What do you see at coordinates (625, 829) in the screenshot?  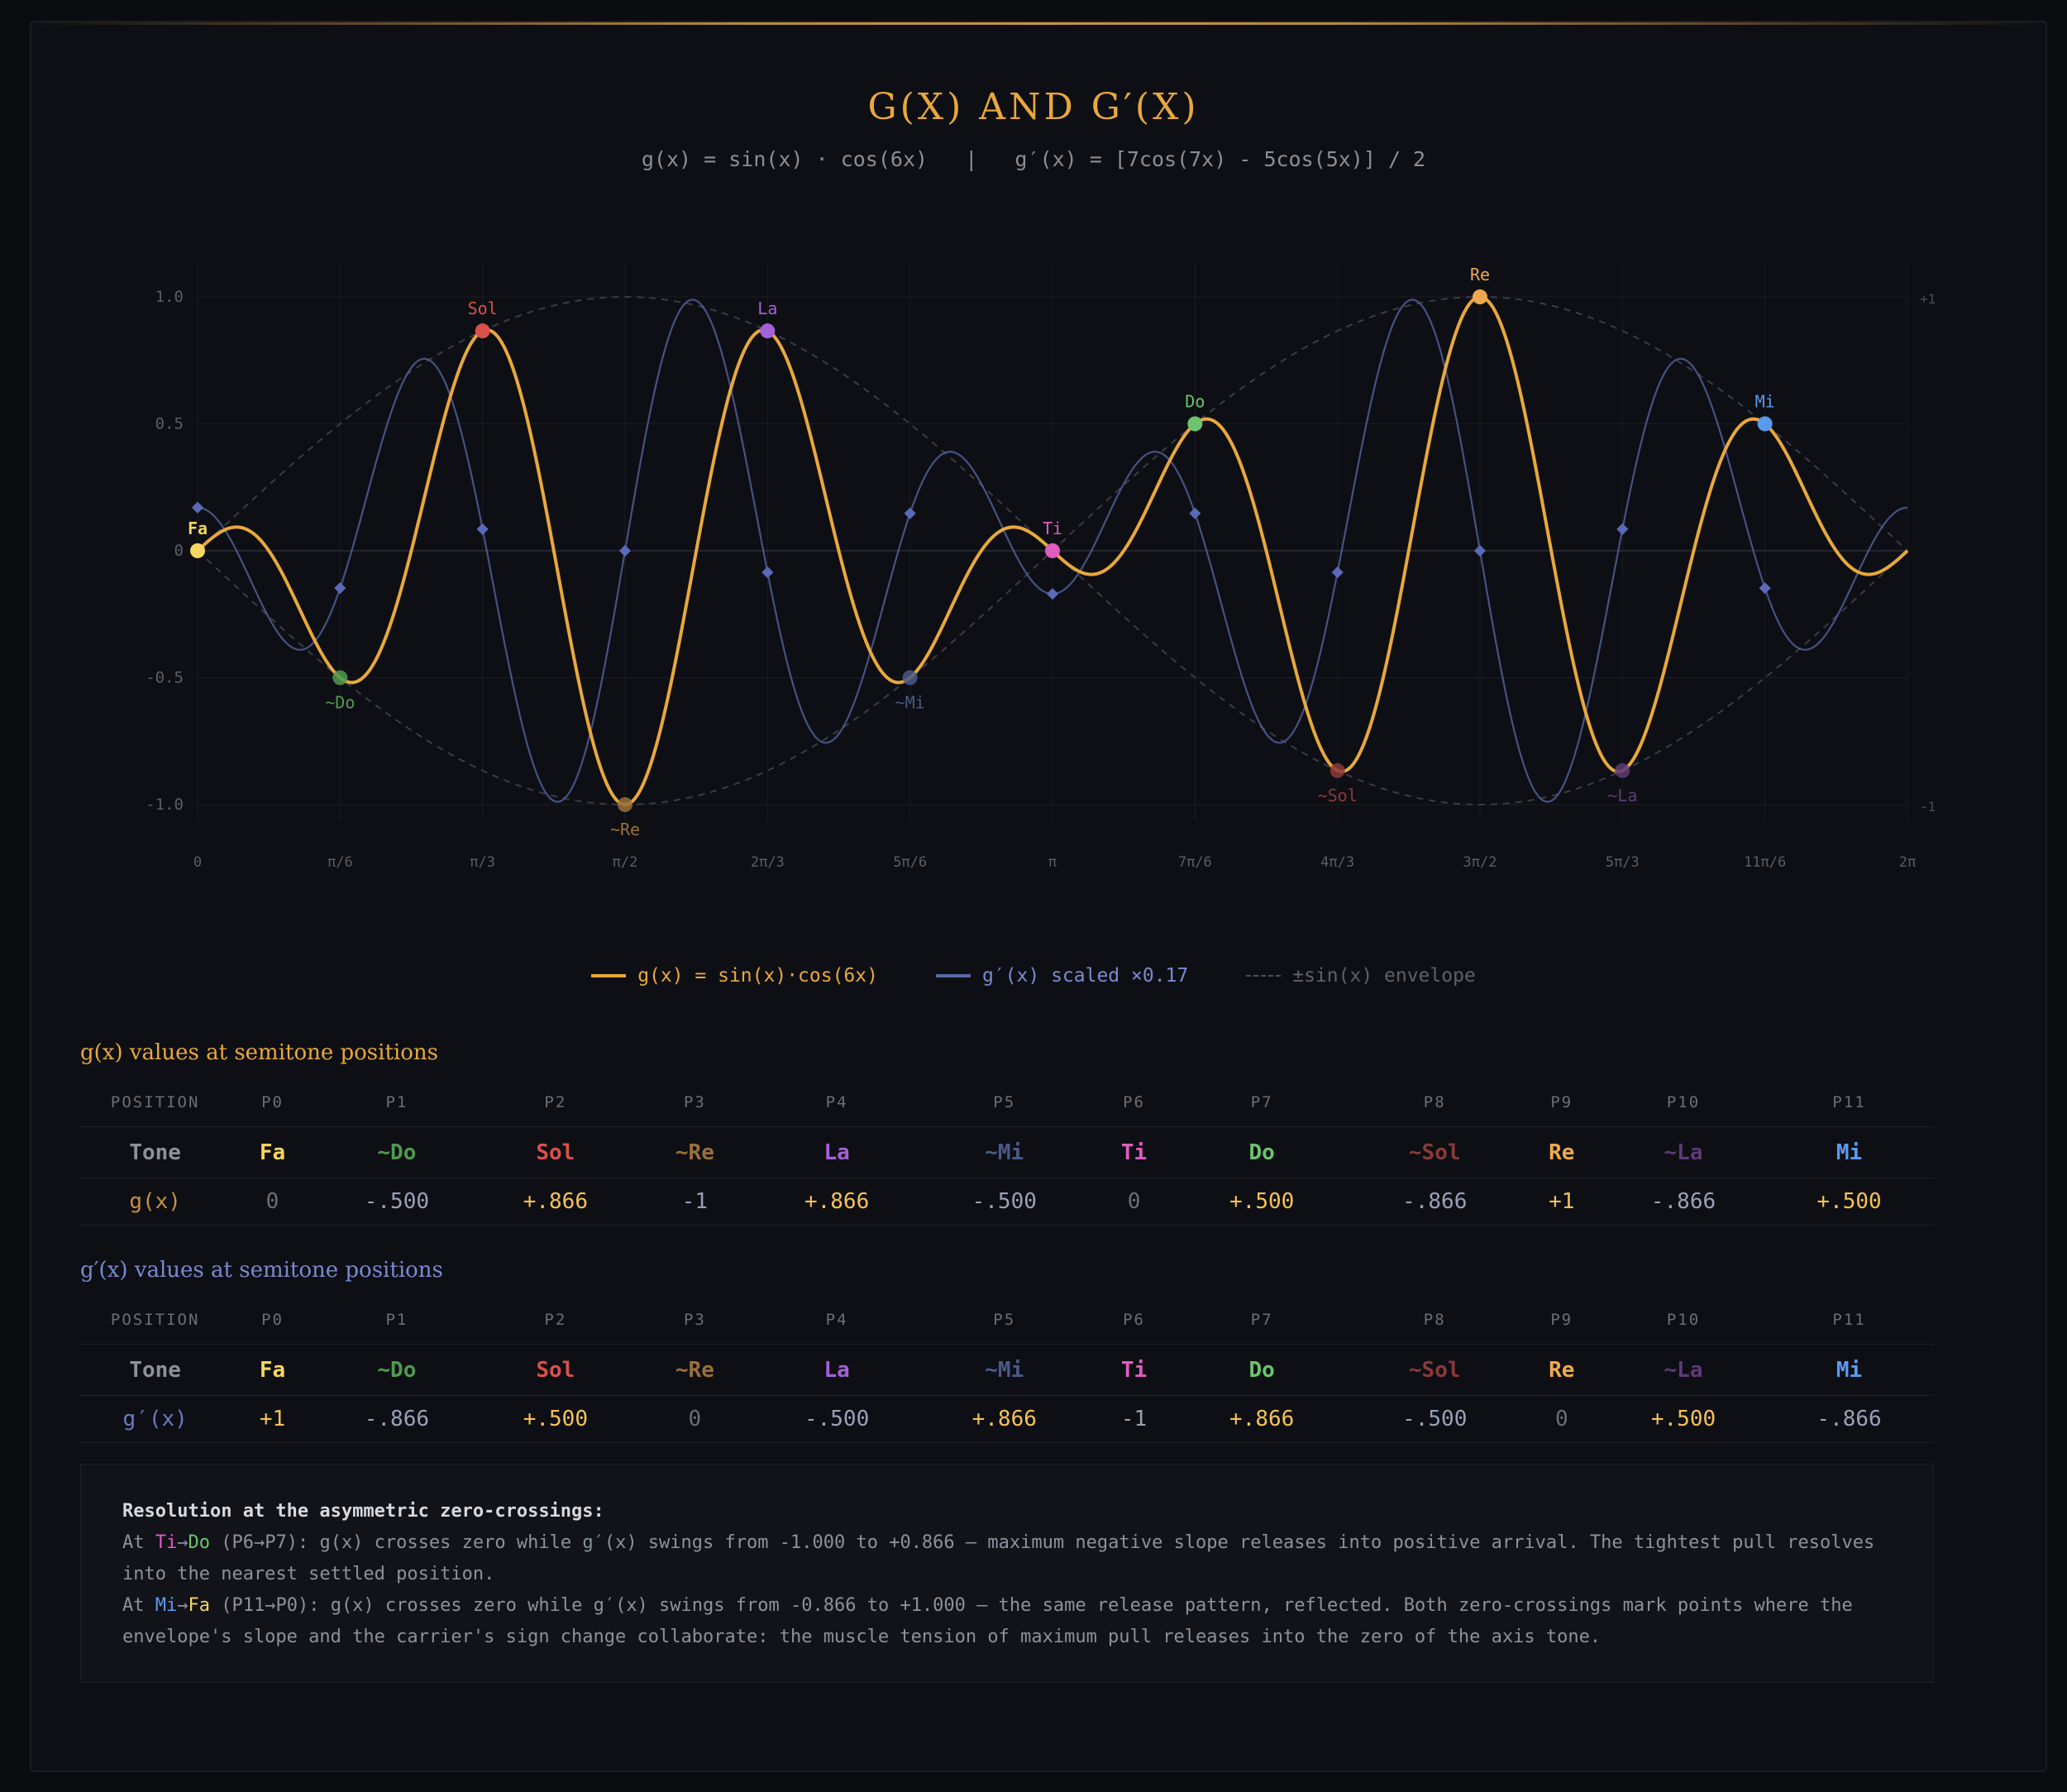 I see `tone-point-label: ~Re` at bounding box center [625, 829].